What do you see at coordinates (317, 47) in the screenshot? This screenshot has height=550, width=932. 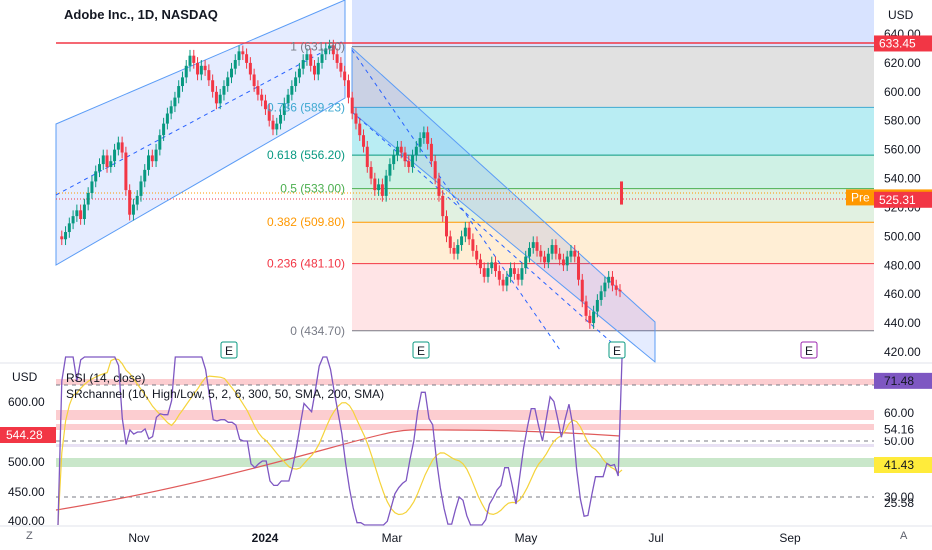 I see `fib-label: 1 (631.30)` at bounding box center [317, 47].